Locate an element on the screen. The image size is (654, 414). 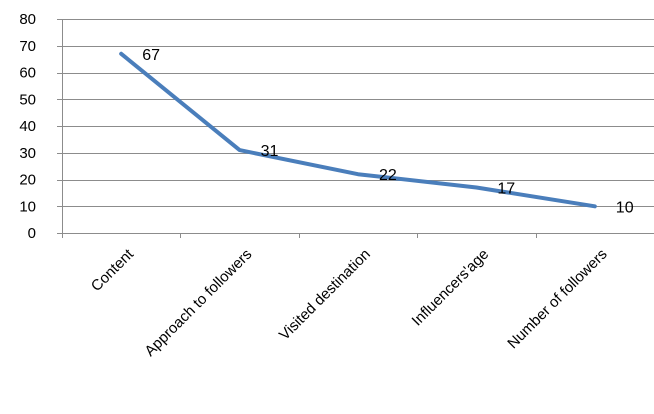
y-tick-label: 10 is located at coordinates (27, 206).